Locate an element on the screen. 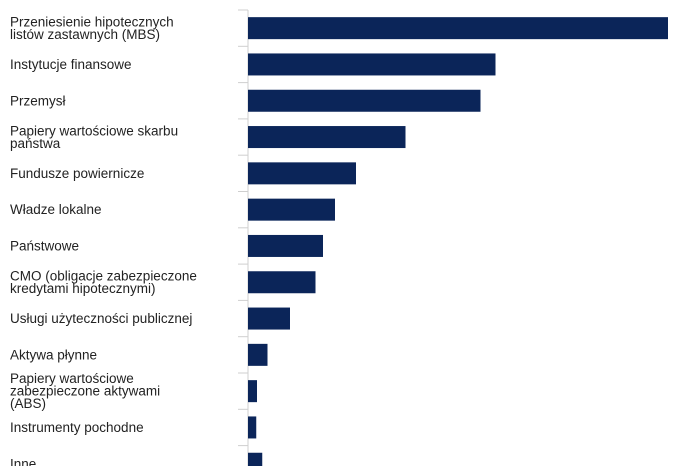 The image size is (690, 466). category-label: Inne is located at coordinates (23, 461).